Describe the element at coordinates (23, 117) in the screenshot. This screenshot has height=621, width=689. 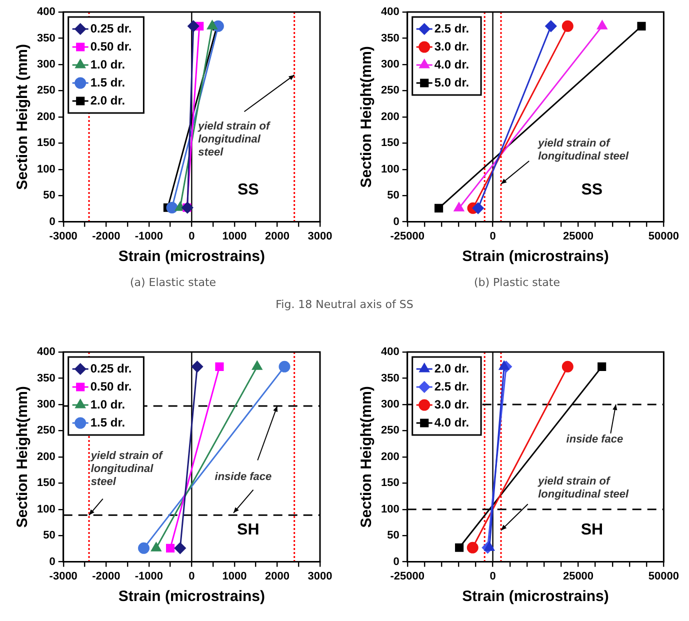
I see `y-axis-title: Section Height (mm)` at that location.